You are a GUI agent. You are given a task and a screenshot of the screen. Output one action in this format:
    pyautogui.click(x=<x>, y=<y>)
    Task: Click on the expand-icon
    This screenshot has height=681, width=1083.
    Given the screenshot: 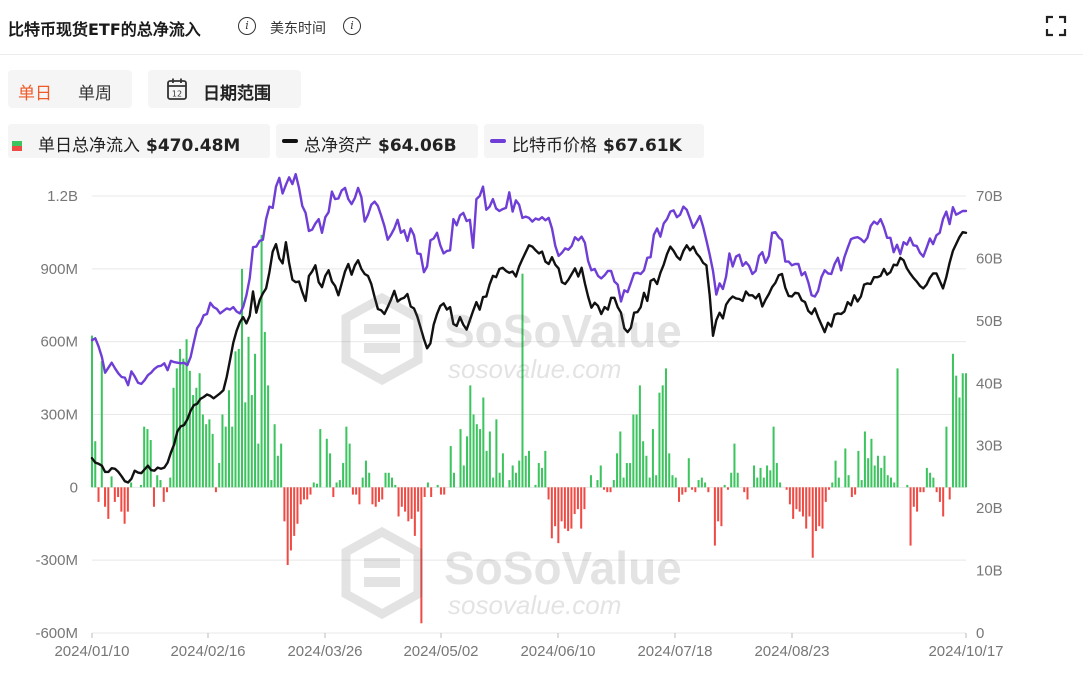 What is the action you would take?
    pyautogui.click(x=1056, y=26)
    